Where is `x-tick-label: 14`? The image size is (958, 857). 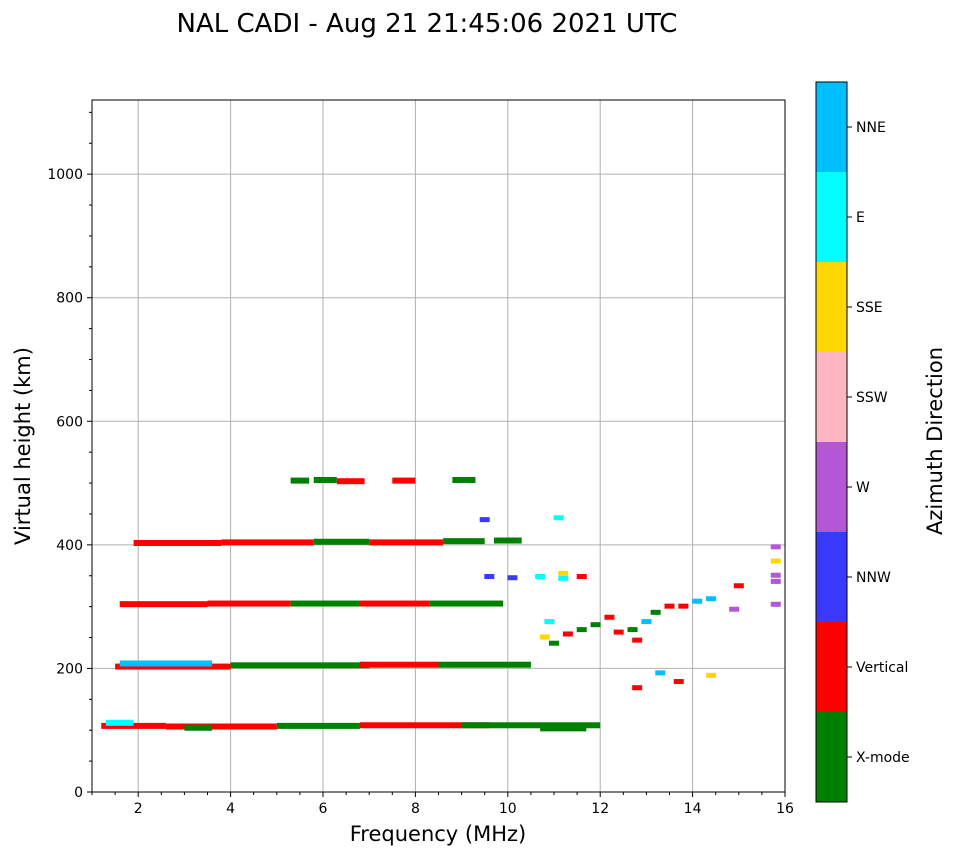 x-tick-label: 14 is located at coordinates (693, 809).